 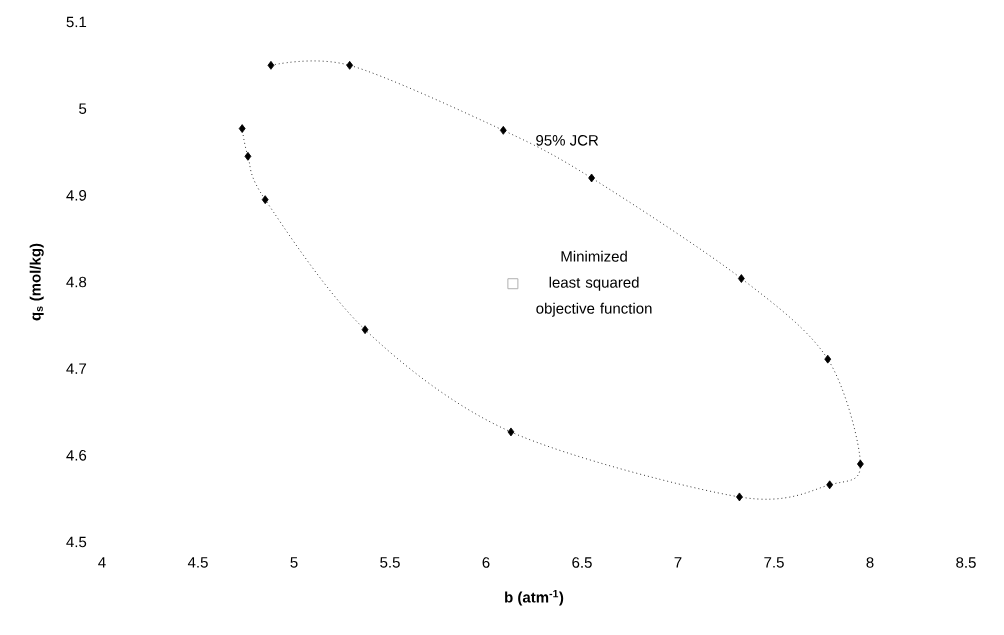 I want to click on x-tick-label: 4, so click(x=102, y=562).